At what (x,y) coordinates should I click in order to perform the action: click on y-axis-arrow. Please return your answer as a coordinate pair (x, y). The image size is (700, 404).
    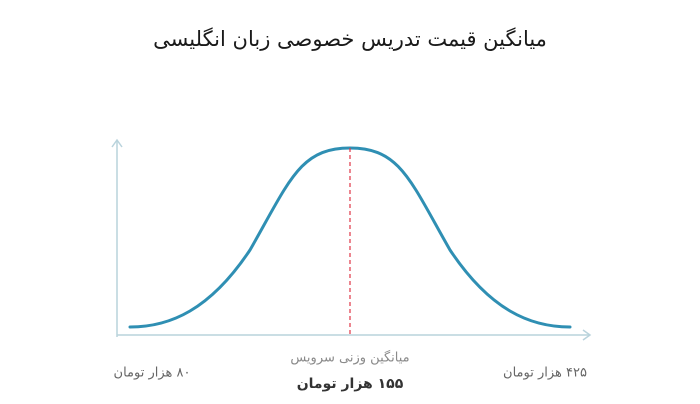
    Looking at the image, I should click on (117, 143).